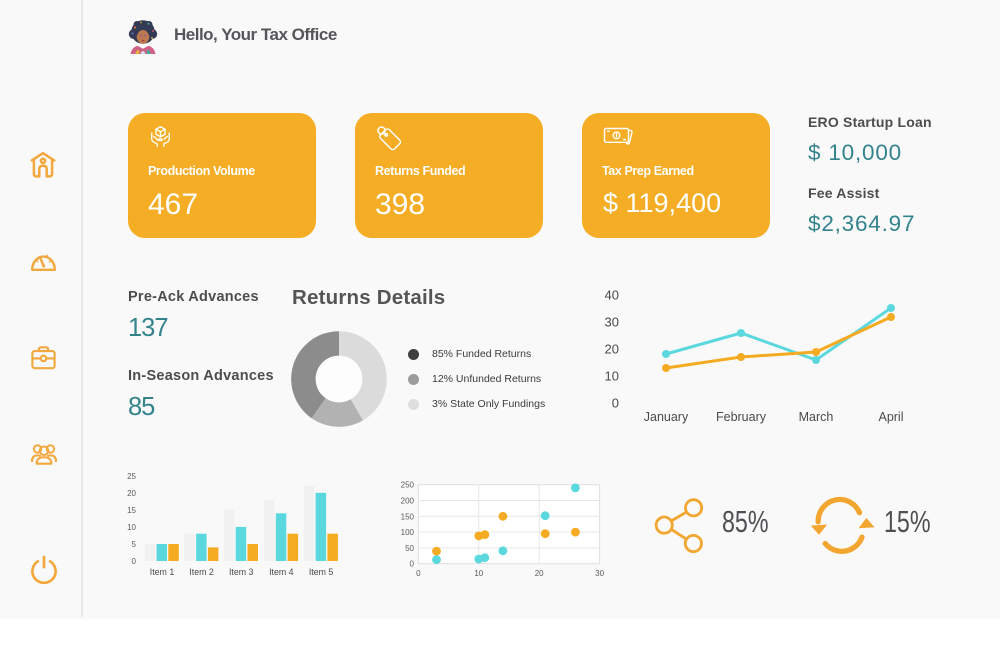 This screenshot has width=1000, height=648. What do you see at coordinates (162, 572) in the screenshot?
I see `svg-text: Item 1` at bounding box center [162, 572].